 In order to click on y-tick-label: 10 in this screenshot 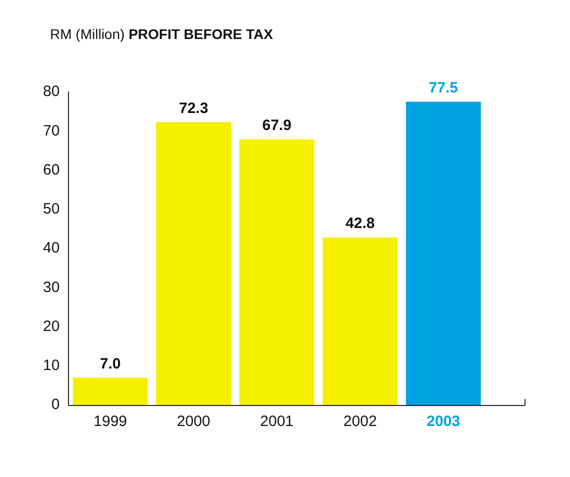, I will do `click(51, 365)`.